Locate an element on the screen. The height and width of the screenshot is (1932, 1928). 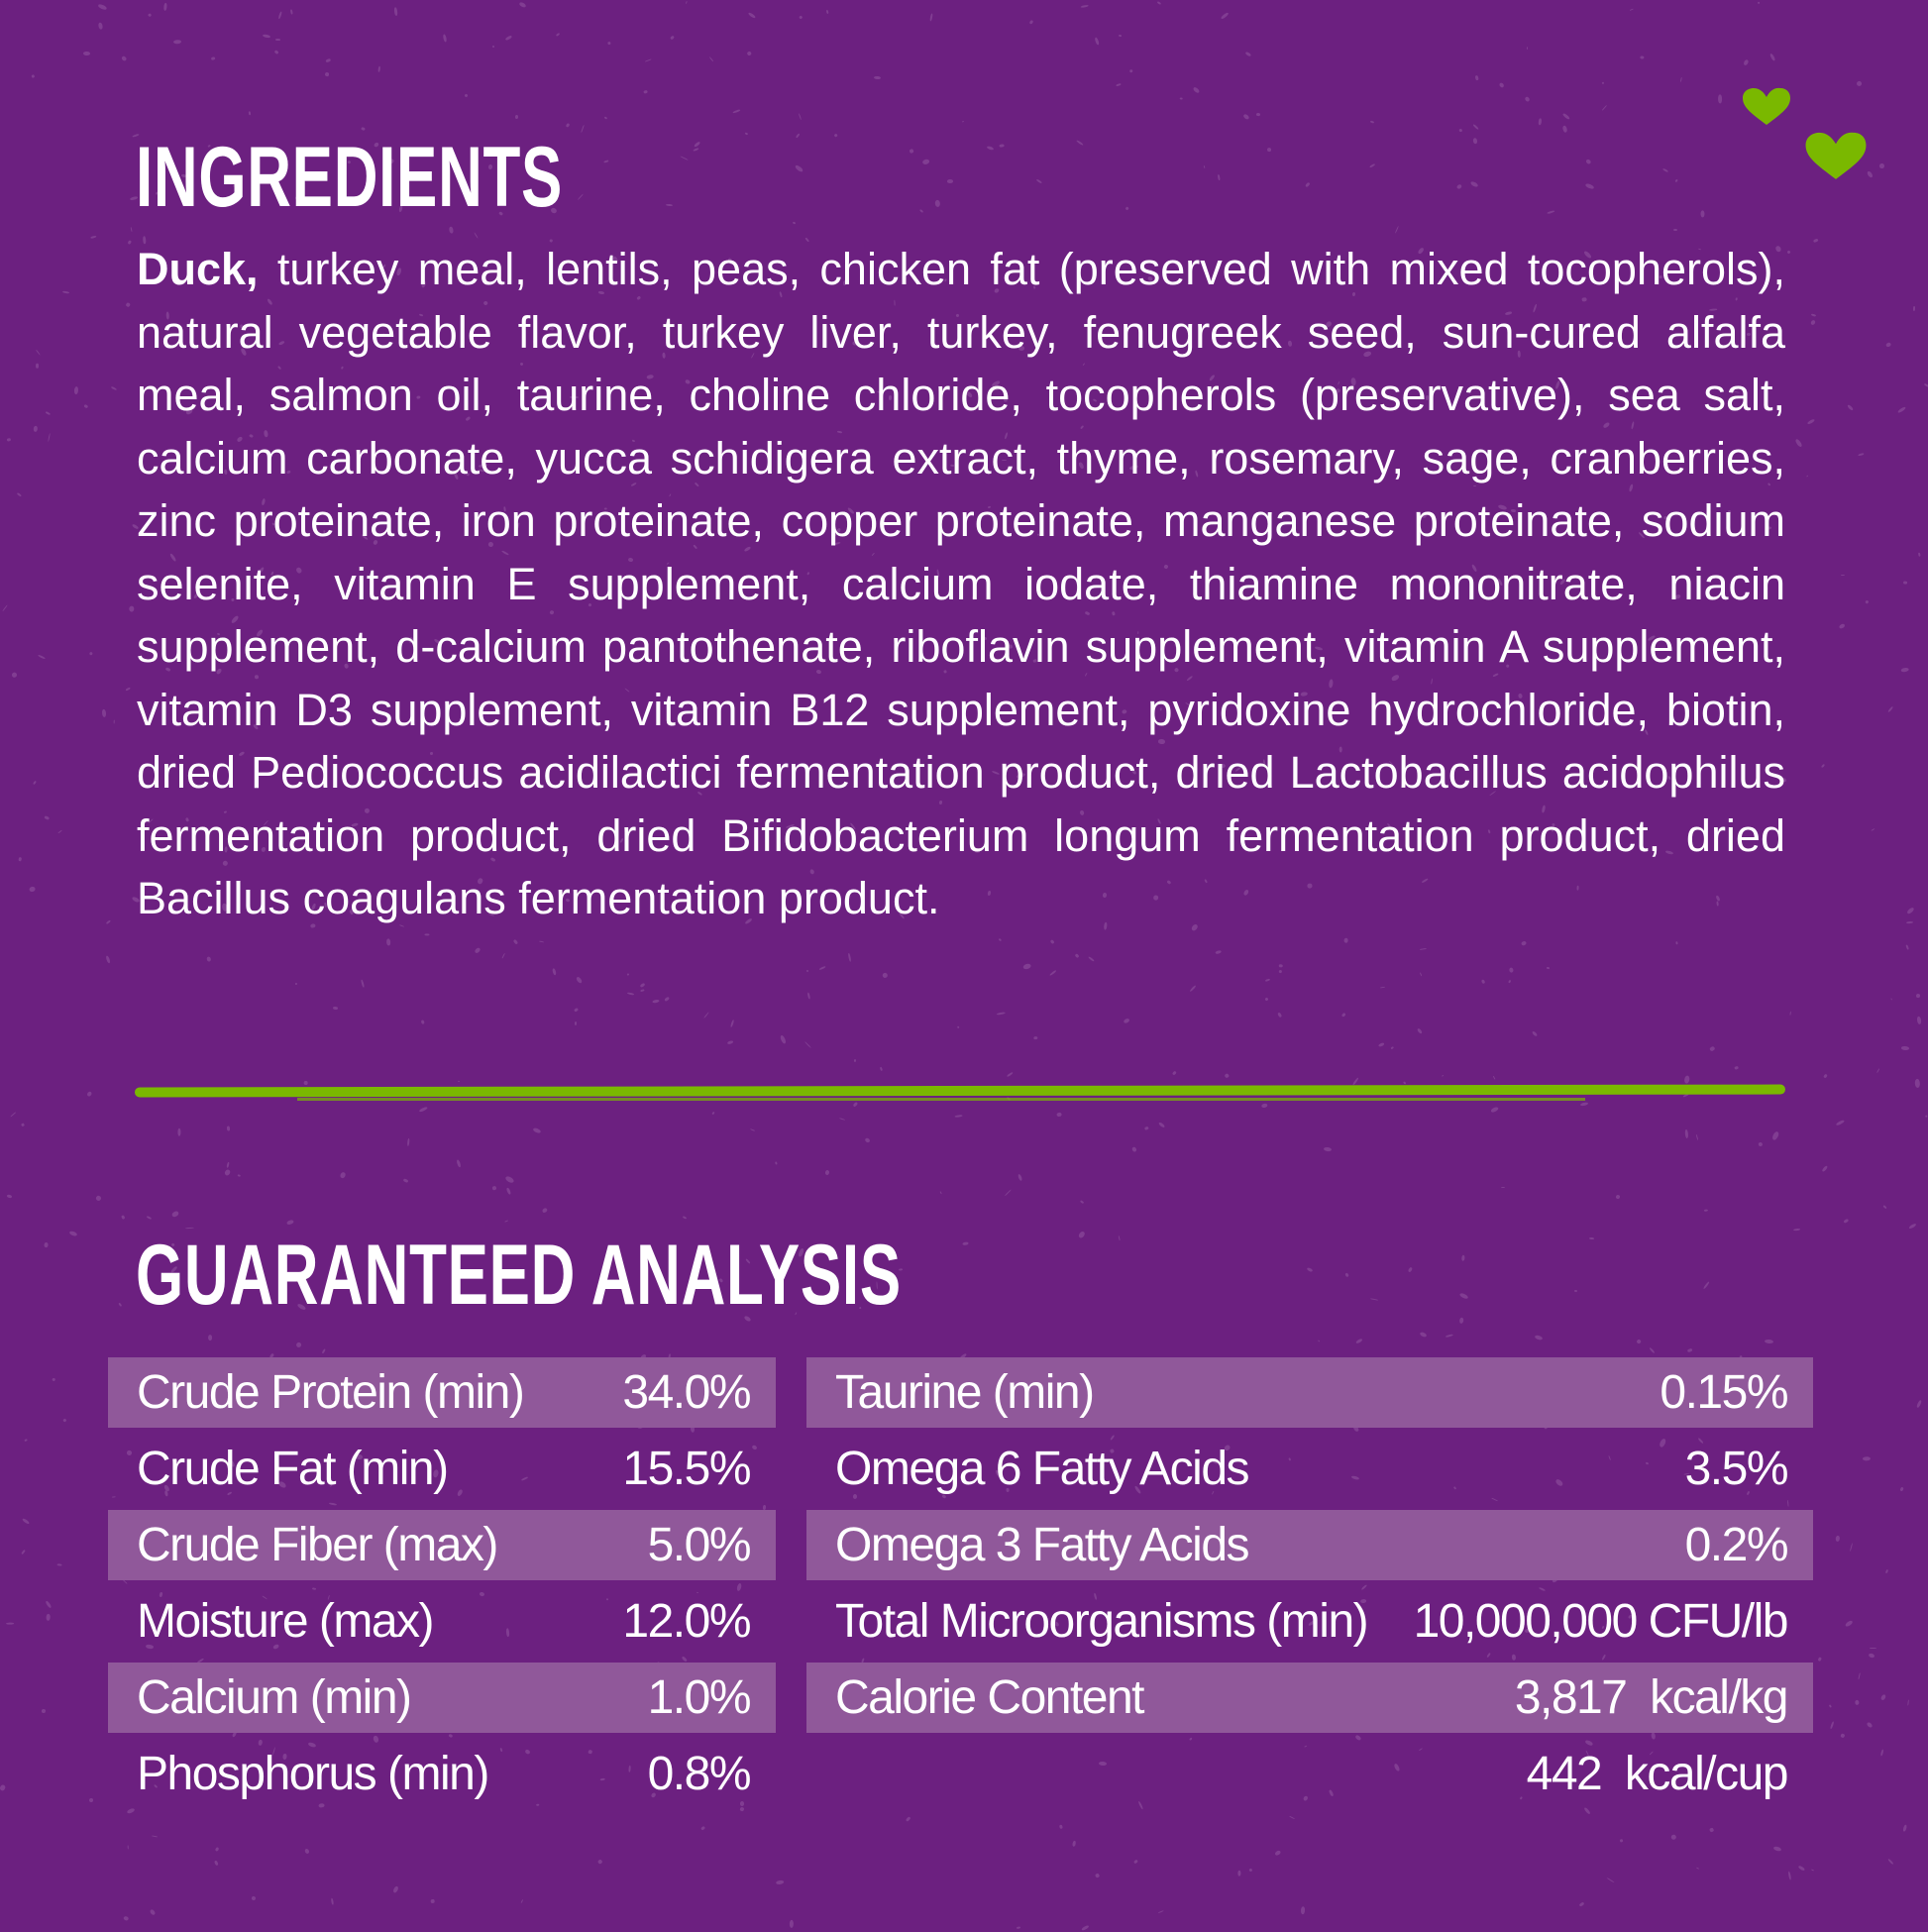
nutrient-label: Crude Protein (min) is located at coordinates (331, 1392).